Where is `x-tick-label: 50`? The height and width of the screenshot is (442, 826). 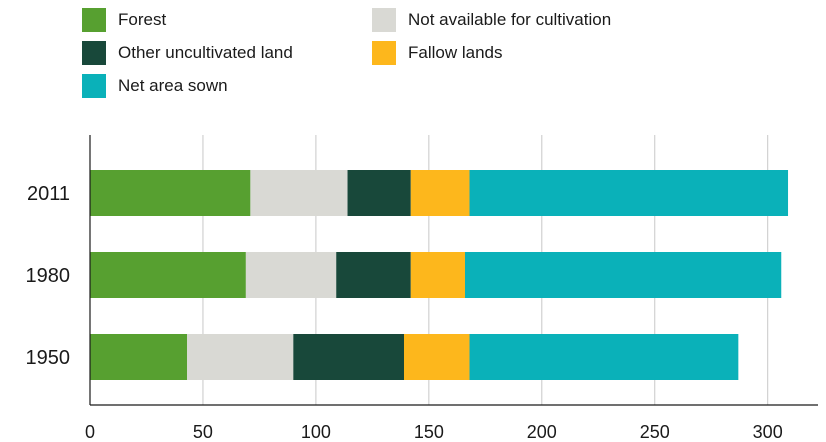
x-tick-label: 50 is located at coordinates (203, 432).